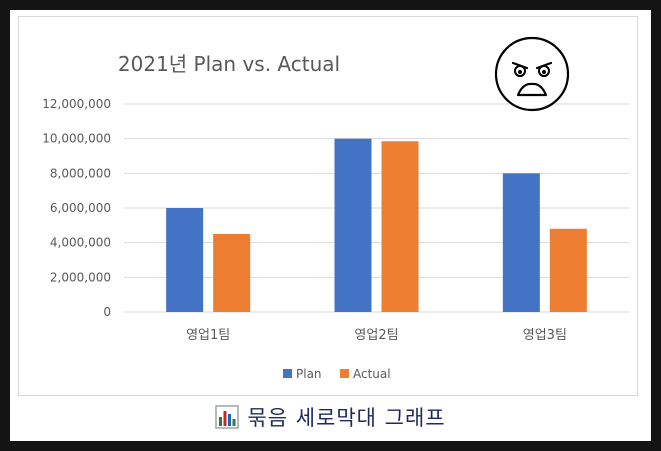 This screenshot has height=451, width=661. What do you see at coordinates (372, 374) in the screenshot?
I see `legend-label: Actual` at bounding box center [372, 374].